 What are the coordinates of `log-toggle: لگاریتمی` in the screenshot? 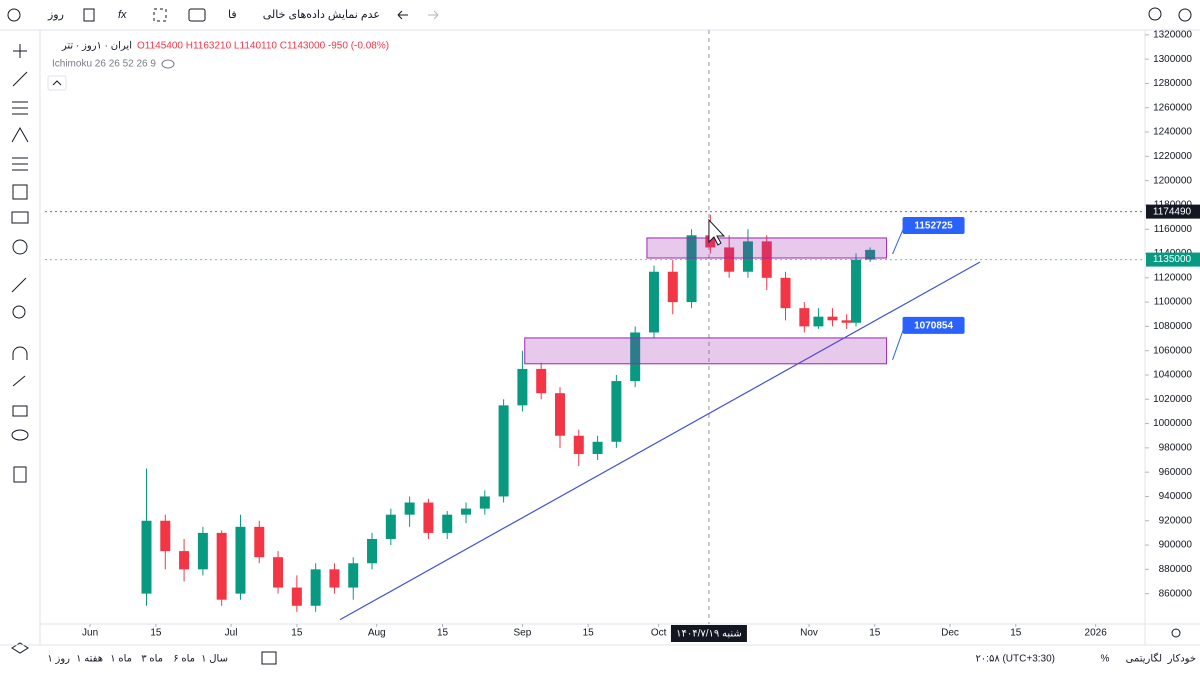 It's located at (1144, 659).